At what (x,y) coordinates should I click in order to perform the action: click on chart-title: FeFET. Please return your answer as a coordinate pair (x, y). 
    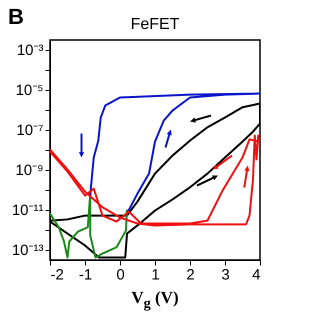
    Looking at the image, I should click on (155, 24).